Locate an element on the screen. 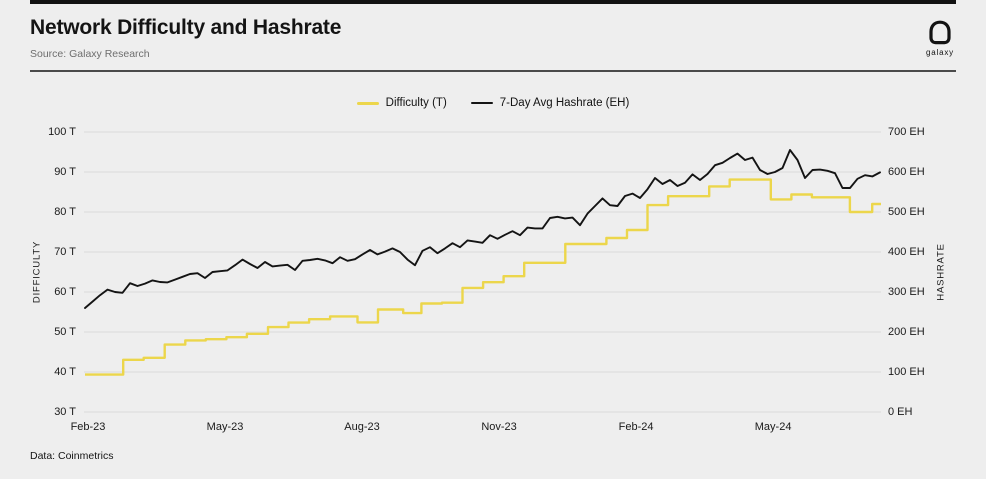 Image resolution: width=986 pixels, height=479 pixels. chart-legend: Difficulty (T) 7-Day Avg Hashrate (EH) is located at coordinates (493, 103).